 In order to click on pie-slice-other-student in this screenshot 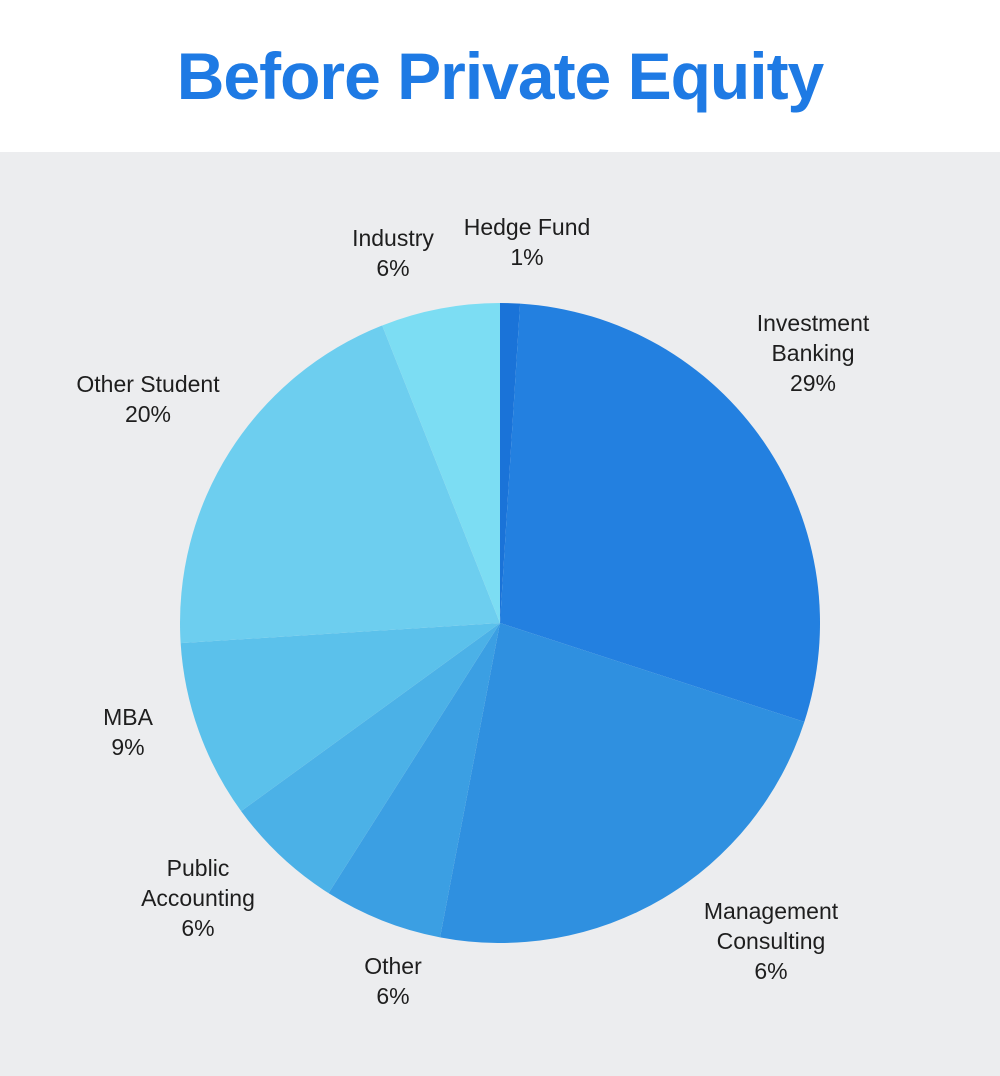, I will do `click(340, 484)`.